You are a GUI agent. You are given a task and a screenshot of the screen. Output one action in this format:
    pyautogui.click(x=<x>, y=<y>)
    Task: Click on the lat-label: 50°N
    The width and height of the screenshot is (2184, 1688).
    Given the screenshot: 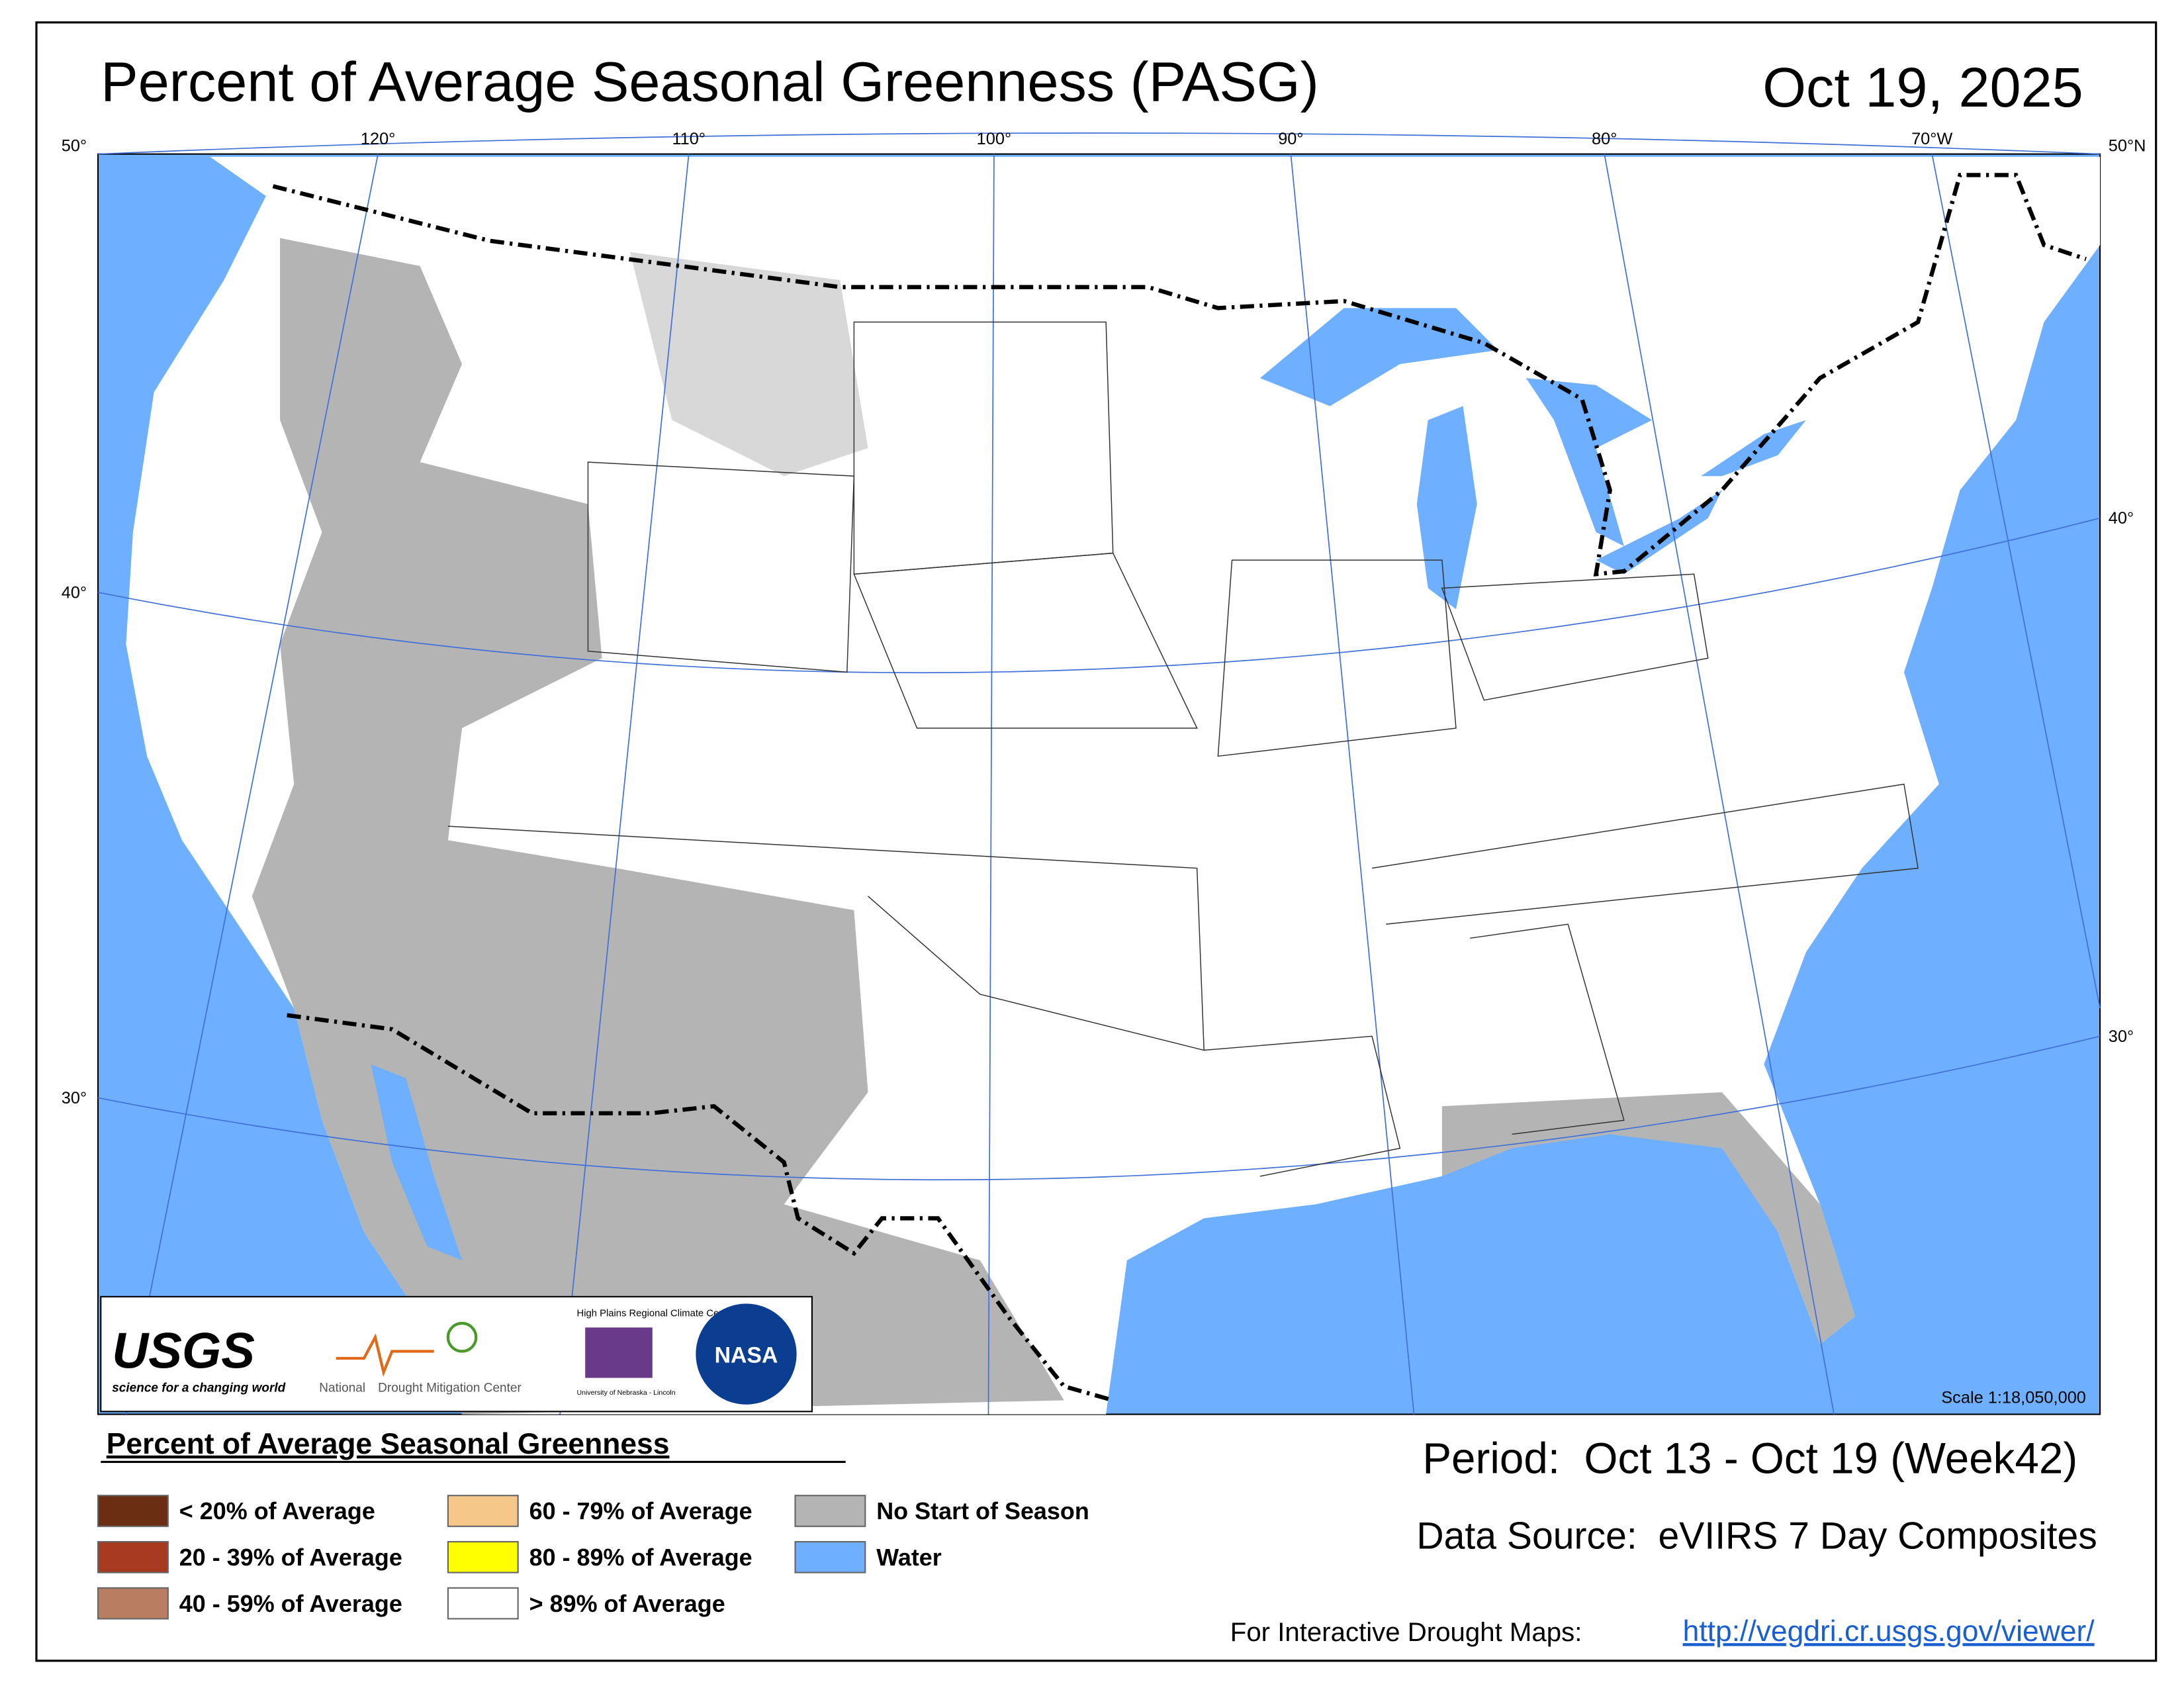 What is the action you would take?
    pyautogui.click(x=2127, y=145)
    